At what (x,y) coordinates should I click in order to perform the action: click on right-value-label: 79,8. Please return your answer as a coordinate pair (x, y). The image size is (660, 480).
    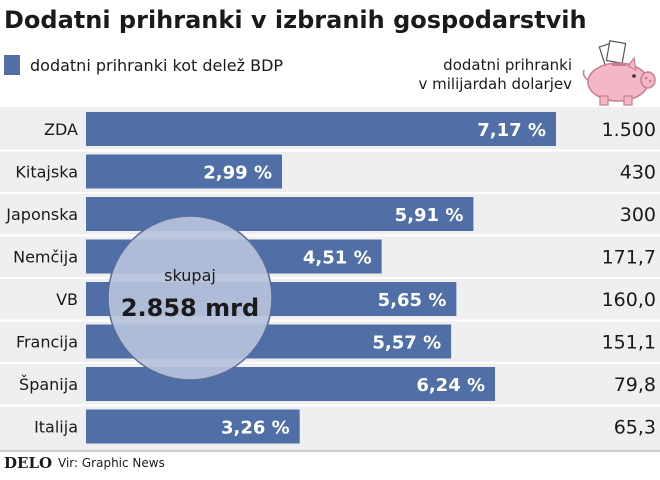
    Looking at the image, I should click on (635, 385).